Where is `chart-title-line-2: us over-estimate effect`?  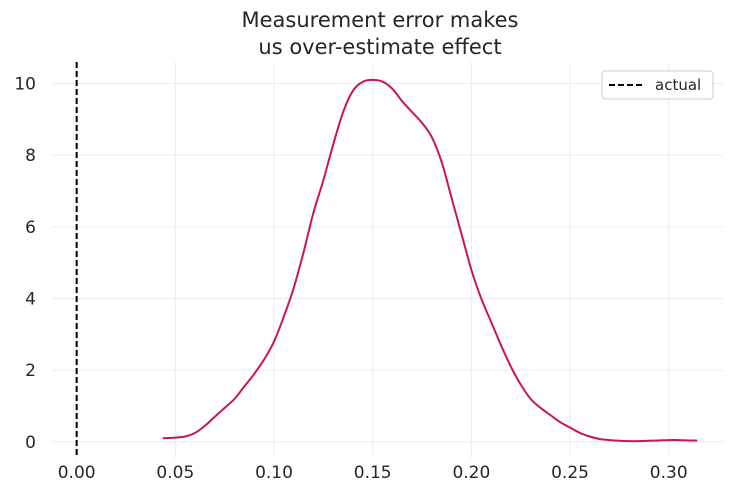 chart-title-line-2: us over-estimate effect is located at coordinates (379, 47).